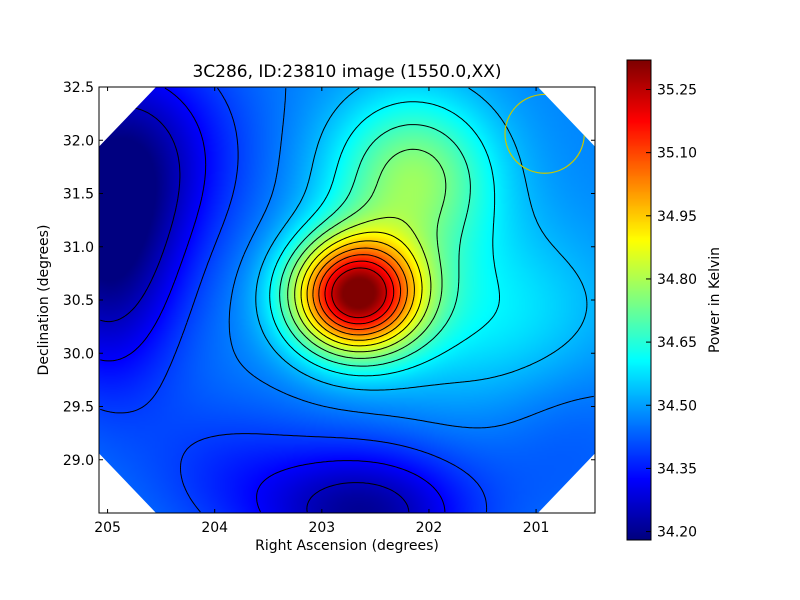 Image resolution: width=800 pixels, height=600 pixels. Describe the element at coordinates (677, 154) in the screenshot. I see `colorbar-tick-label: 35.10` at that location.